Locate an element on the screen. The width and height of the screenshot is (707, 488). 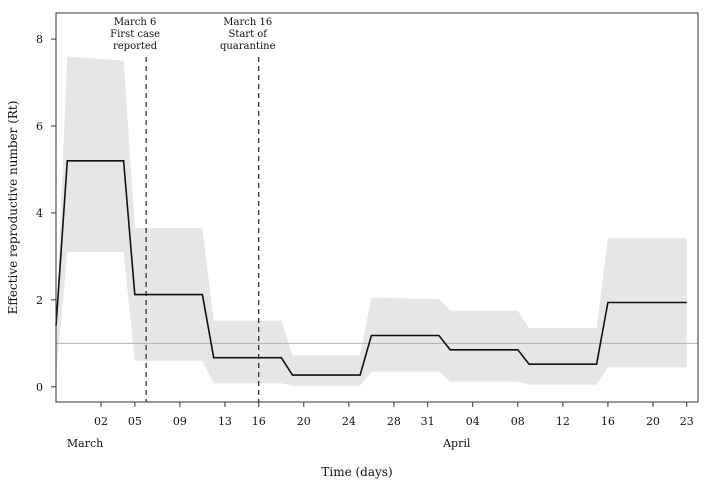
x-tick-label: 12 is located at coordinates (563, 421).